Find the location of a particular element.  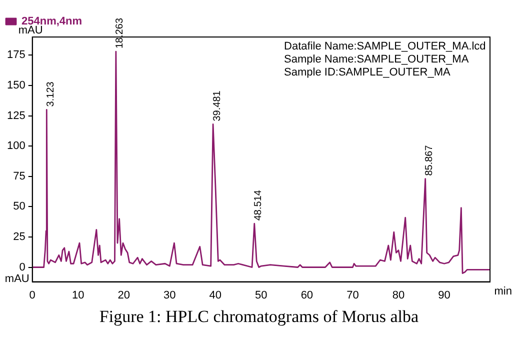

annotation: Sample Name:SAMPLE_OUTER_MA is located at coordinates (377, 60).